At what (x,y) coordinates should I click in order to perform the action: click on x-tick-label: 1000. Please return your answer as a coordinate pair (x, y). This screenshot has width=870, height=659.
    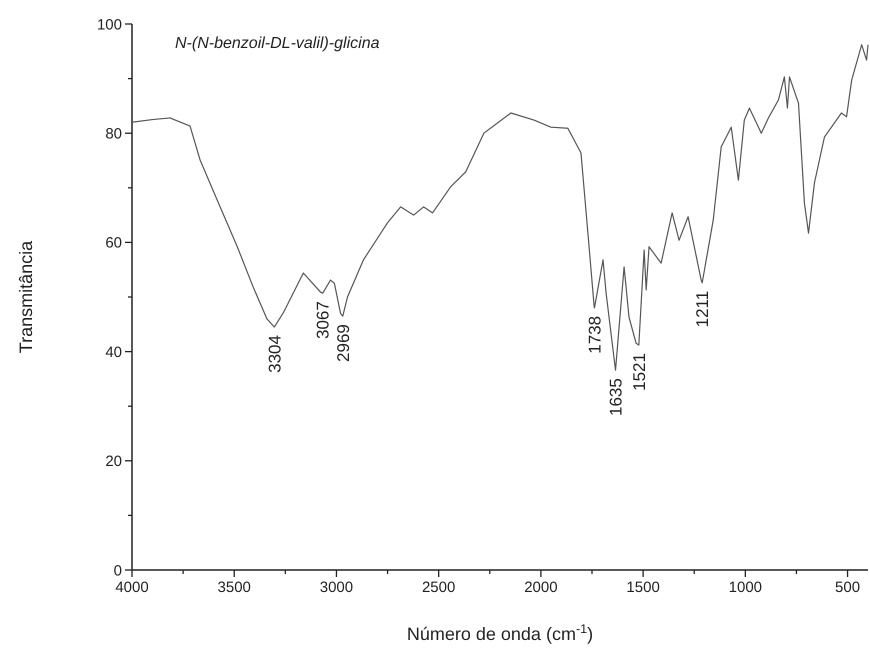
    Looking at the image, I should click on (745, 587).